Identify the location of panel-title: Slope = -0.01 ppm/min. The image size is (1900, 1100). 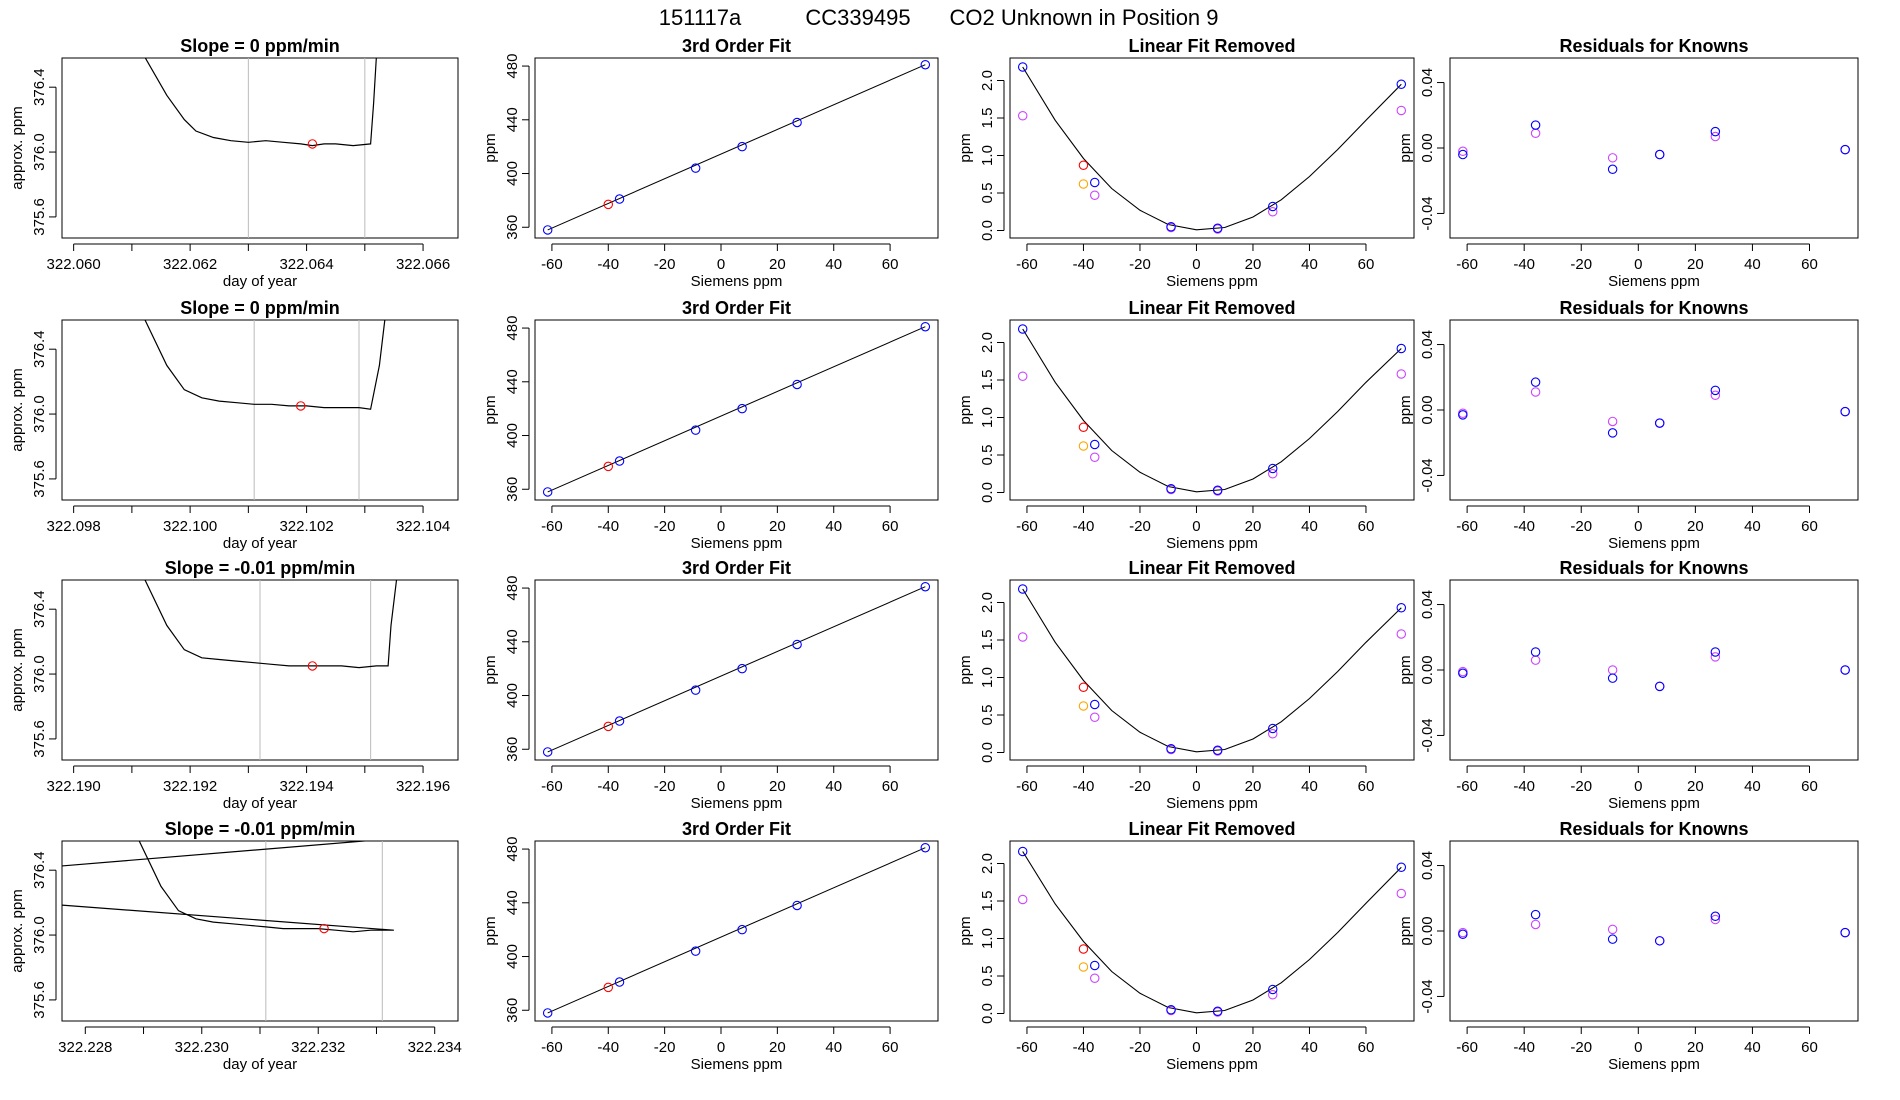
(260, 829).